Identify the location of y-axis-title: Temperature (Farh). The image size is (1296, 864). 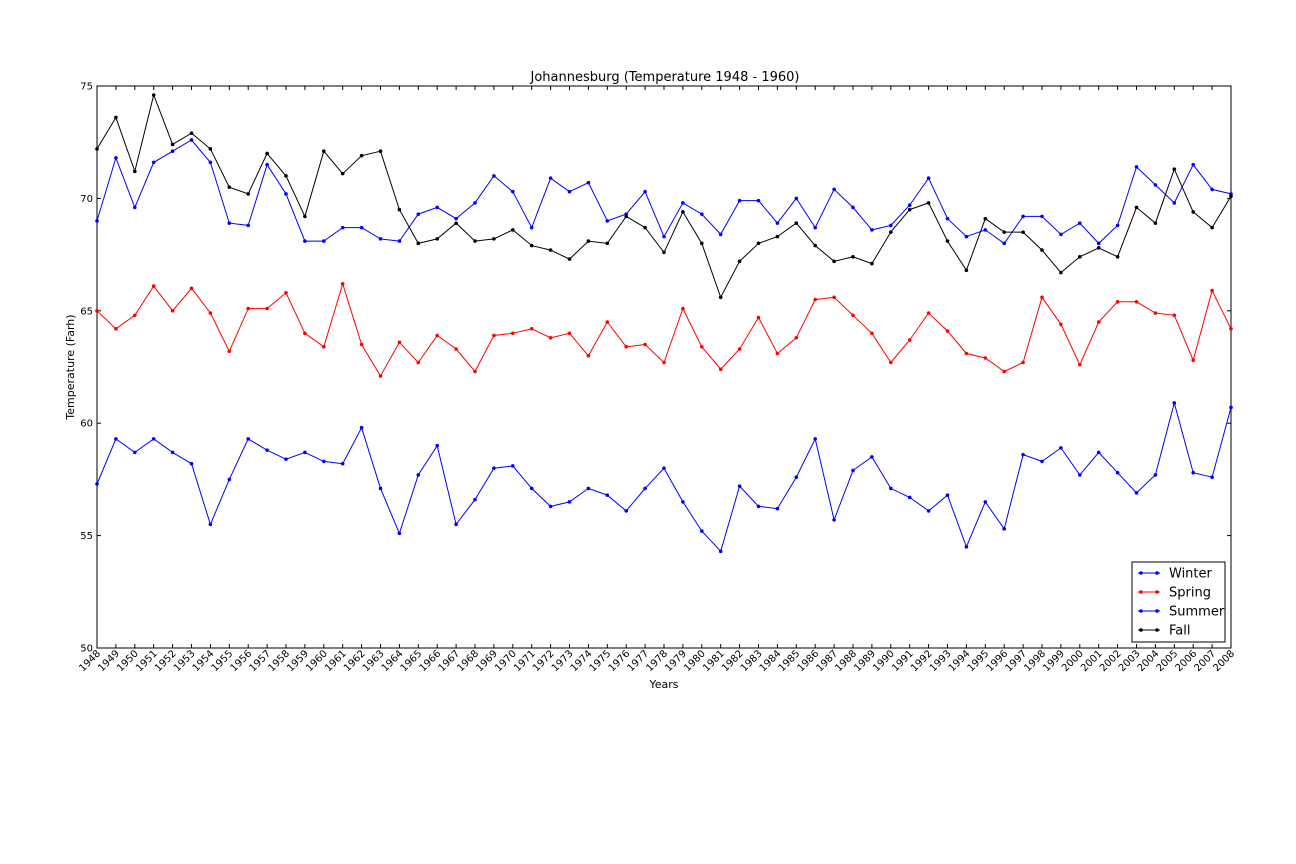
(70, 367).